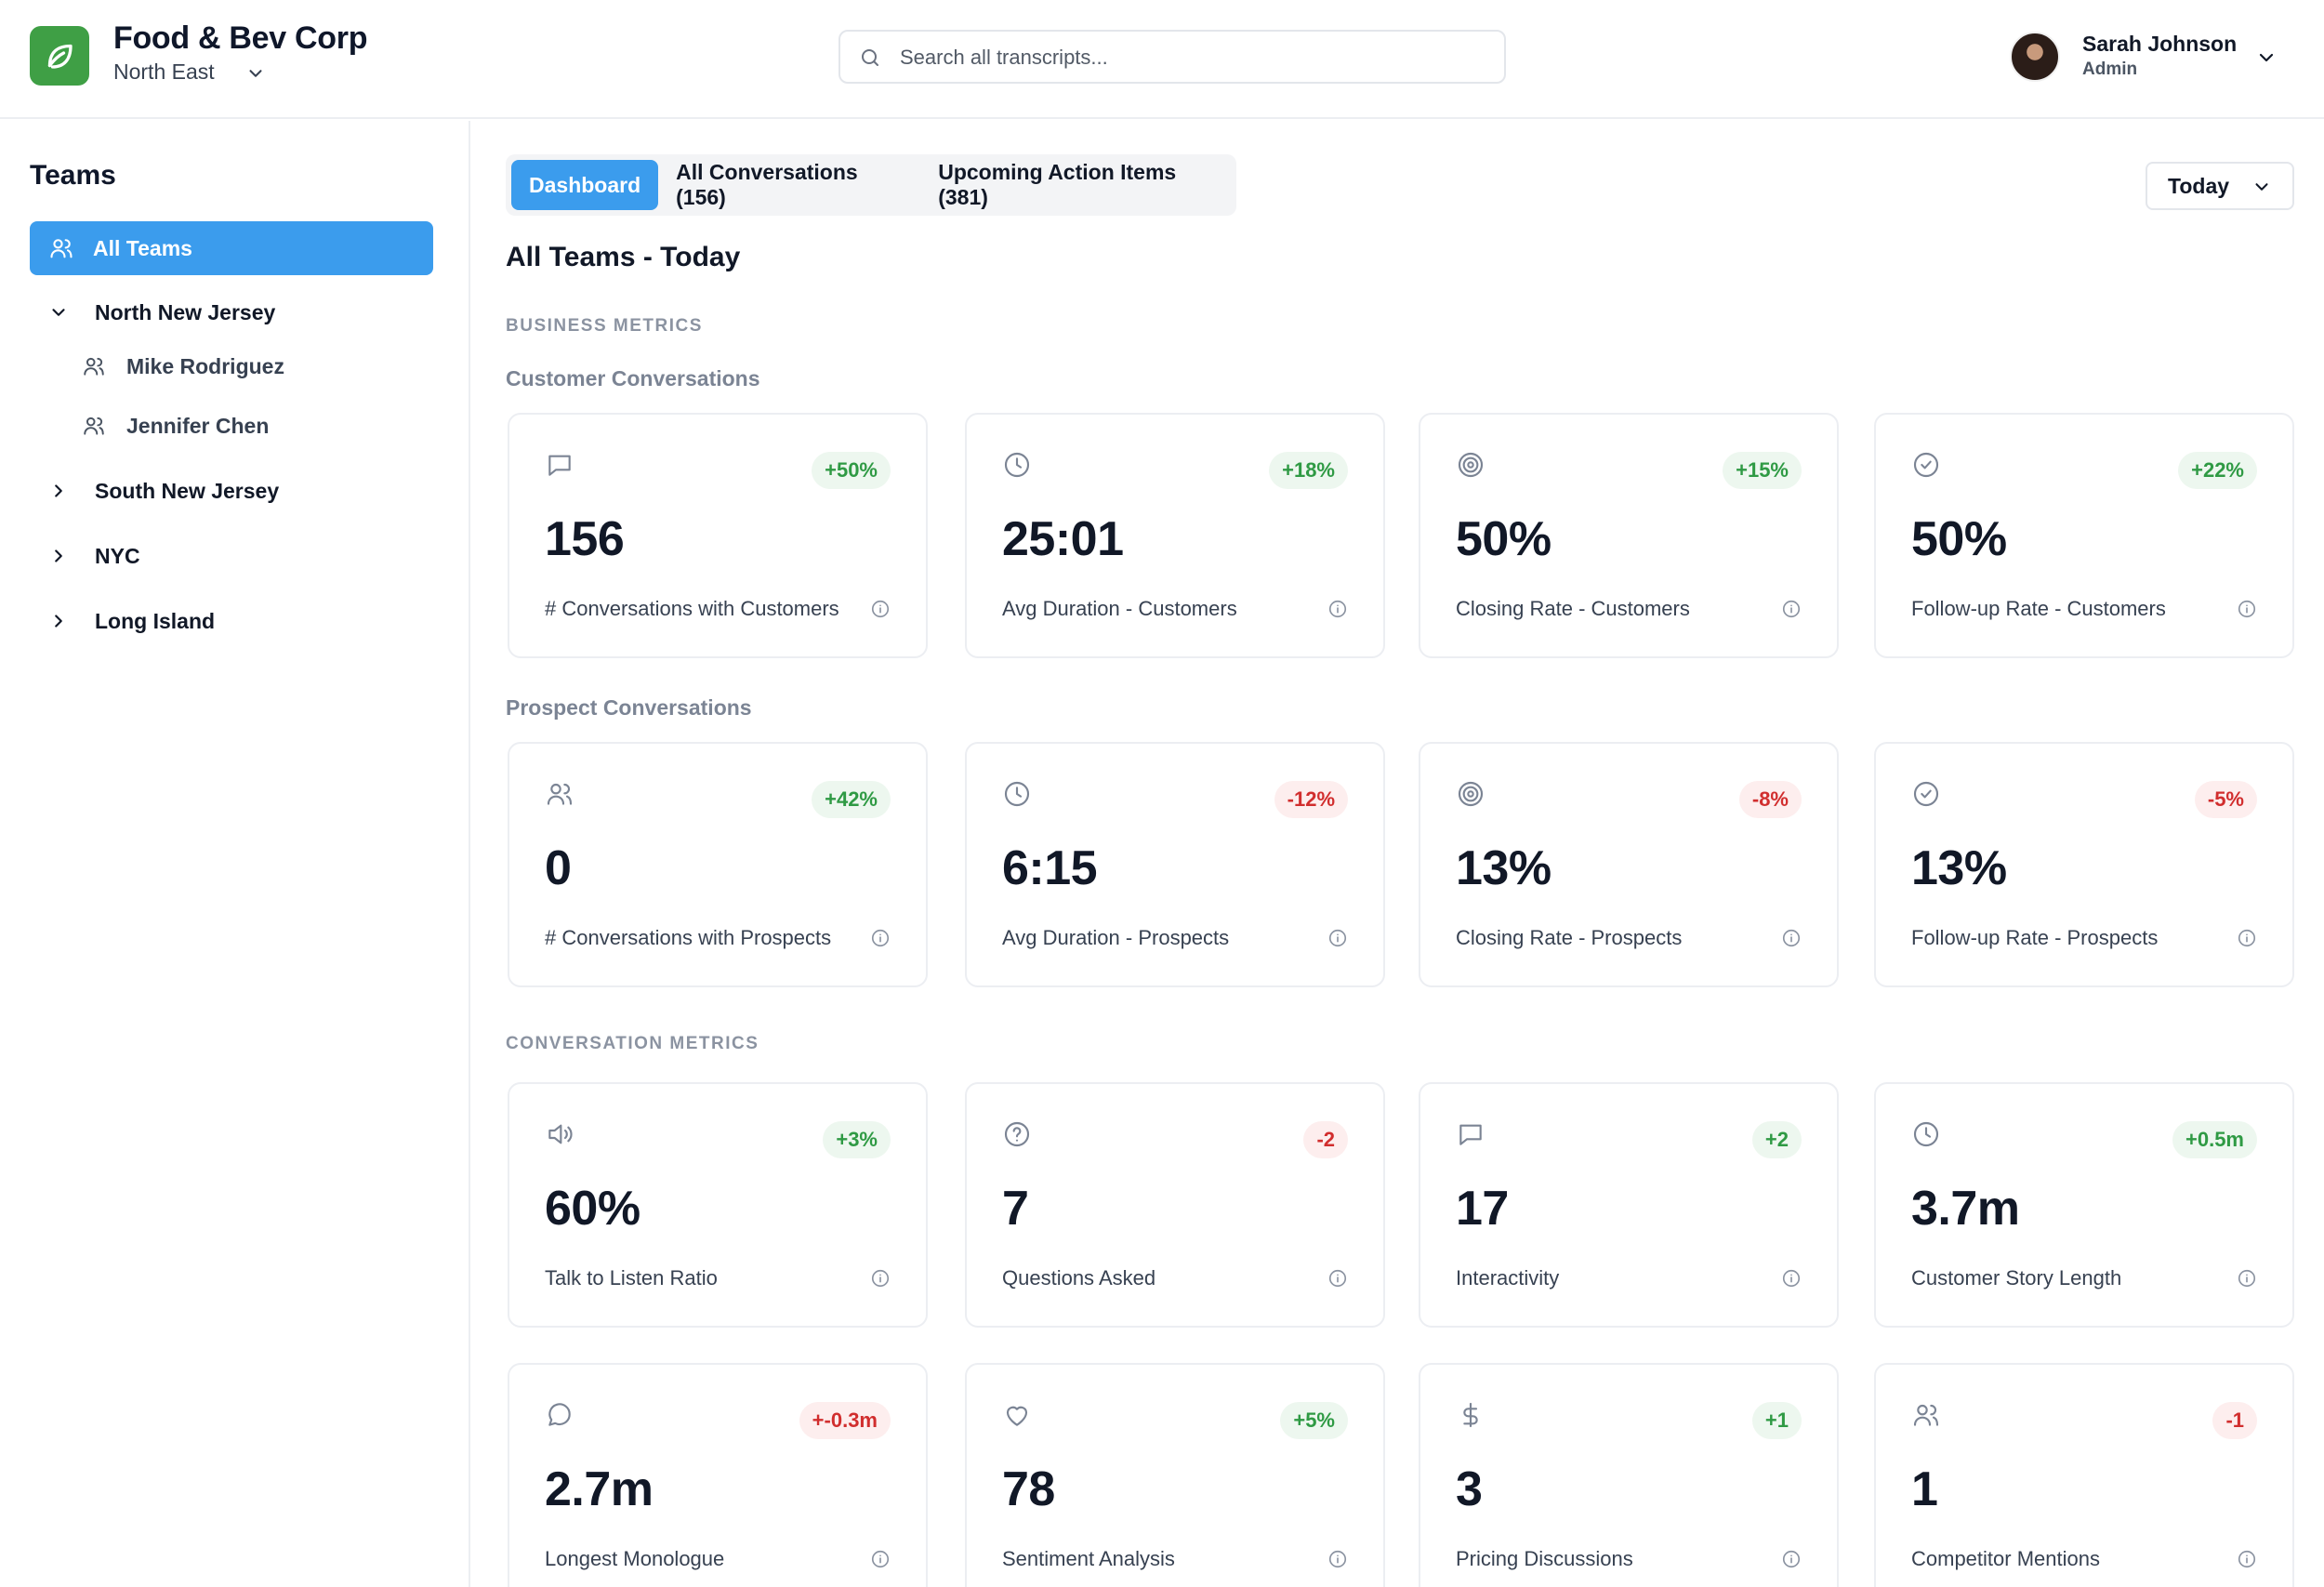  Describe the element at coordinates (688, 937) in the screenshot. I see `metric-label: # Conversations with Prospects` at that location.